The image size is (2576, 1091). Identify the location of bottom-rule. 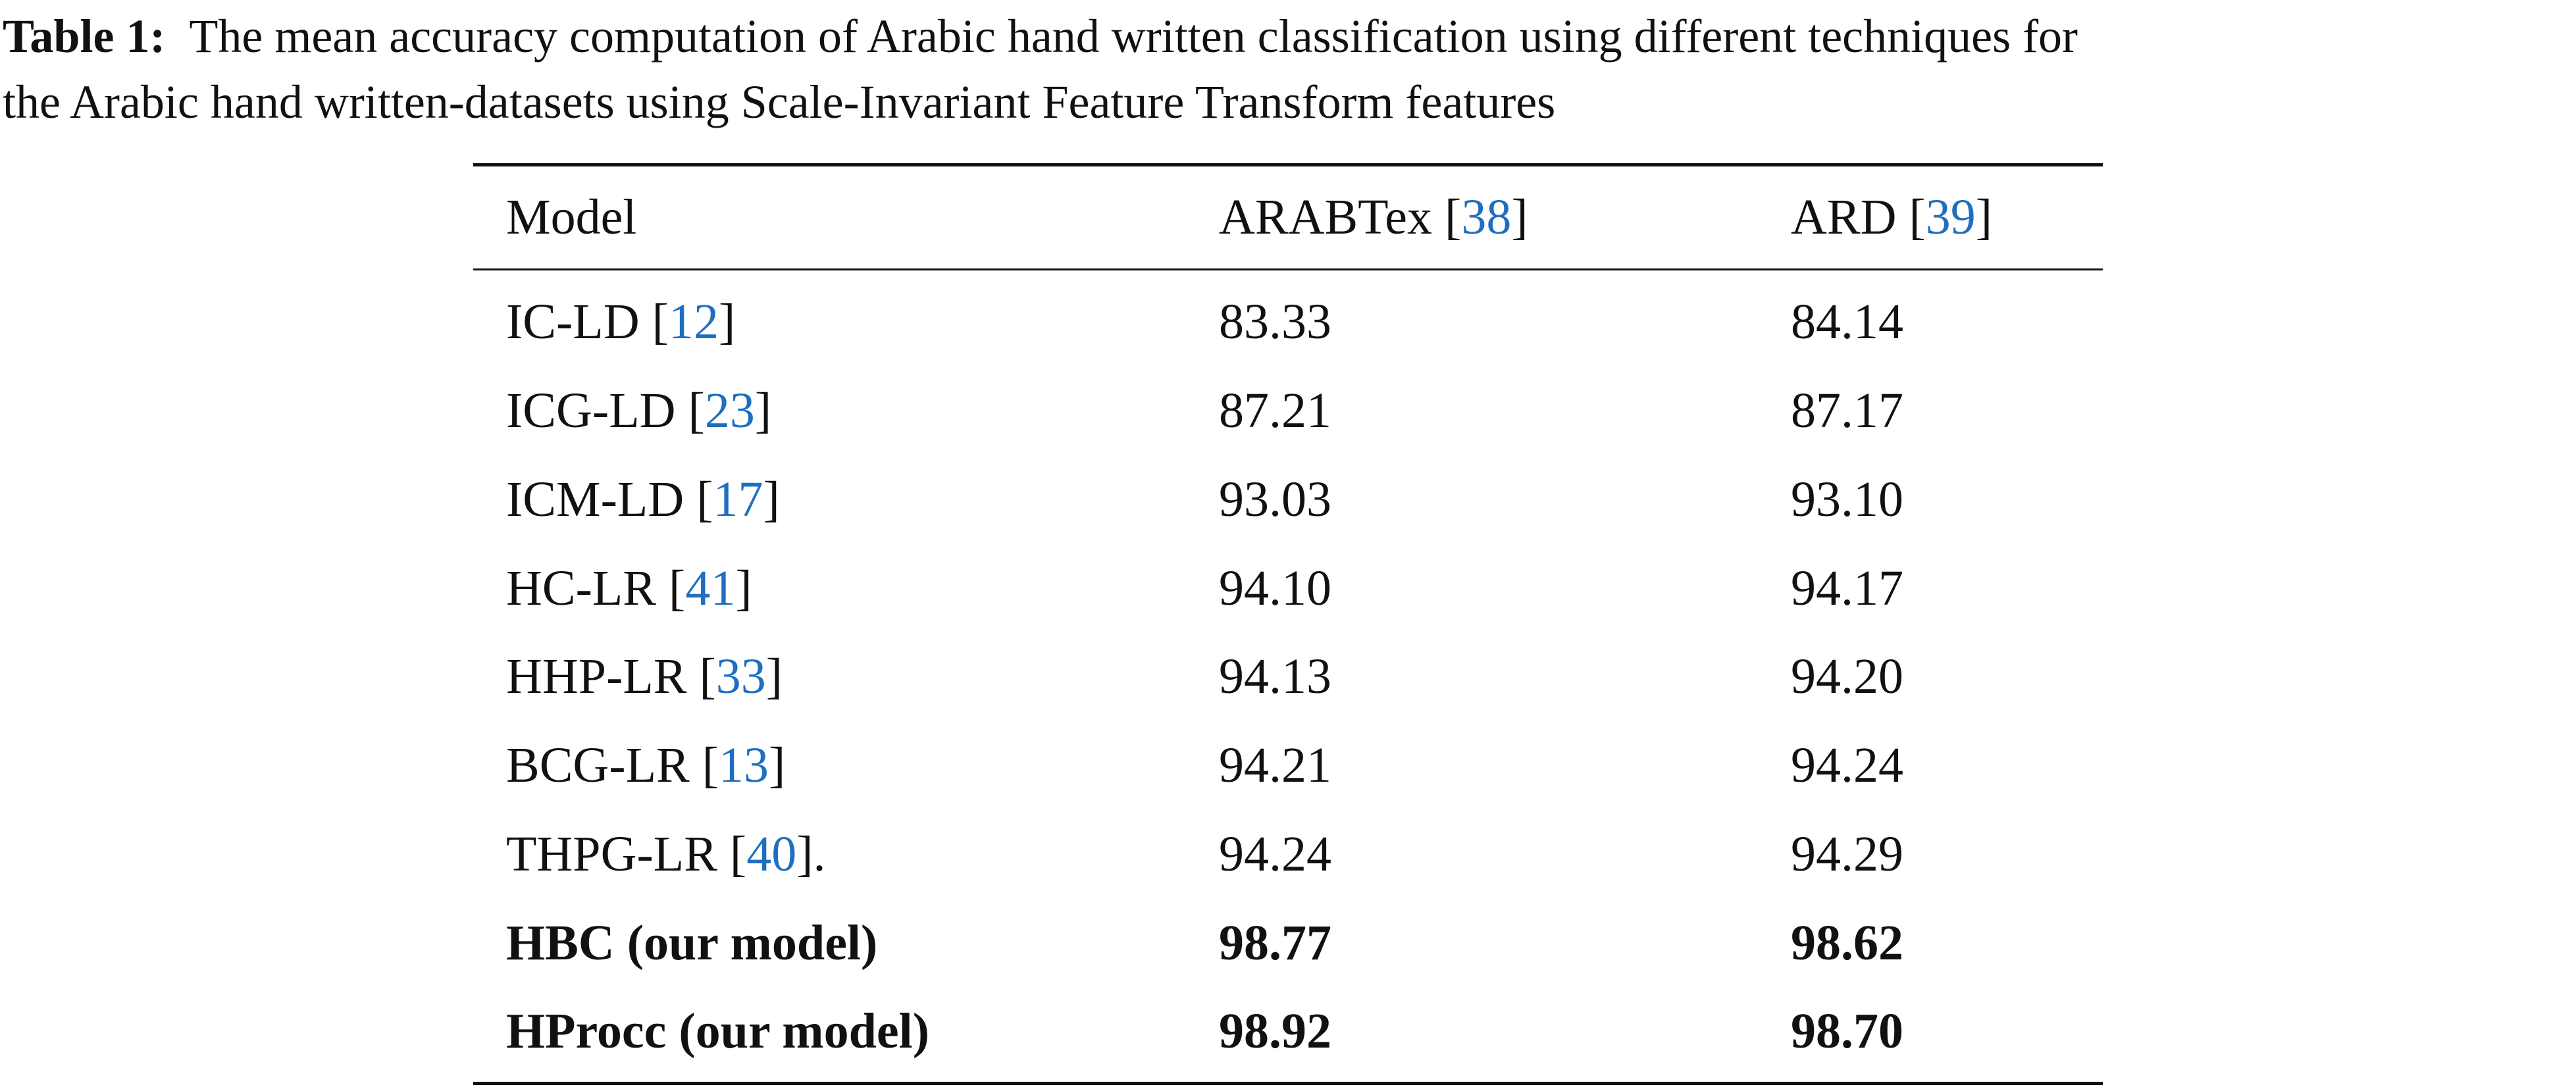
(1288, 1083).